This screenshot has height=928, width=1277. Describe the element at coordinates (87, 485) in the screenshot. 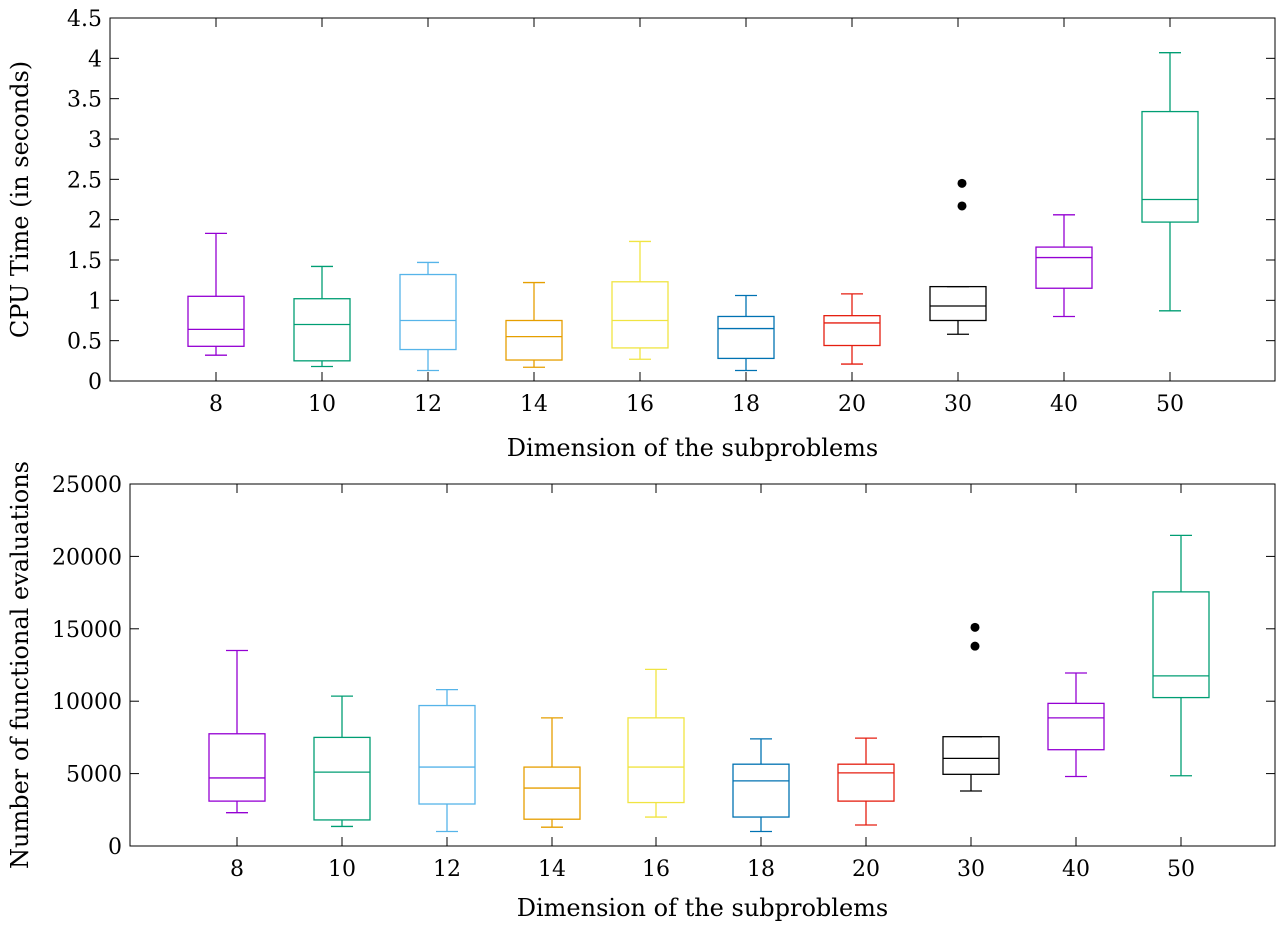

I see `y-tick-label: 25000` at that location.